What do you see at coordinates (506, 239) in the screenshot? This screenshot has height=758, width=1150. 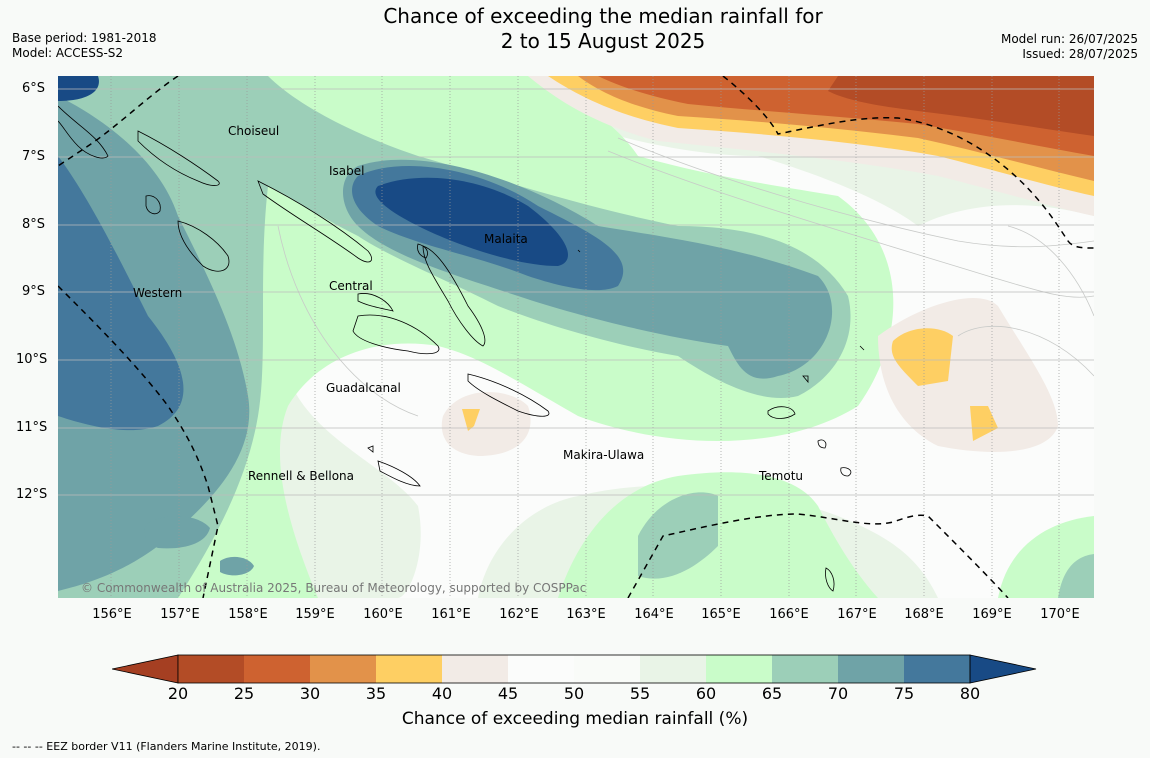 I see `label-malaita: Malaita` at bounding box center [506, 239].